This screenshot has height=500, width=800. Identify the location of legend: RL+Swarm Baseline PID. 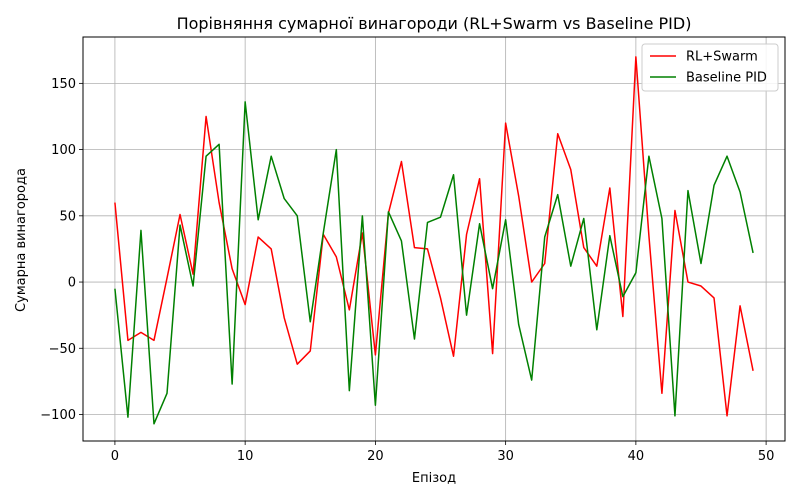
(710, 67).